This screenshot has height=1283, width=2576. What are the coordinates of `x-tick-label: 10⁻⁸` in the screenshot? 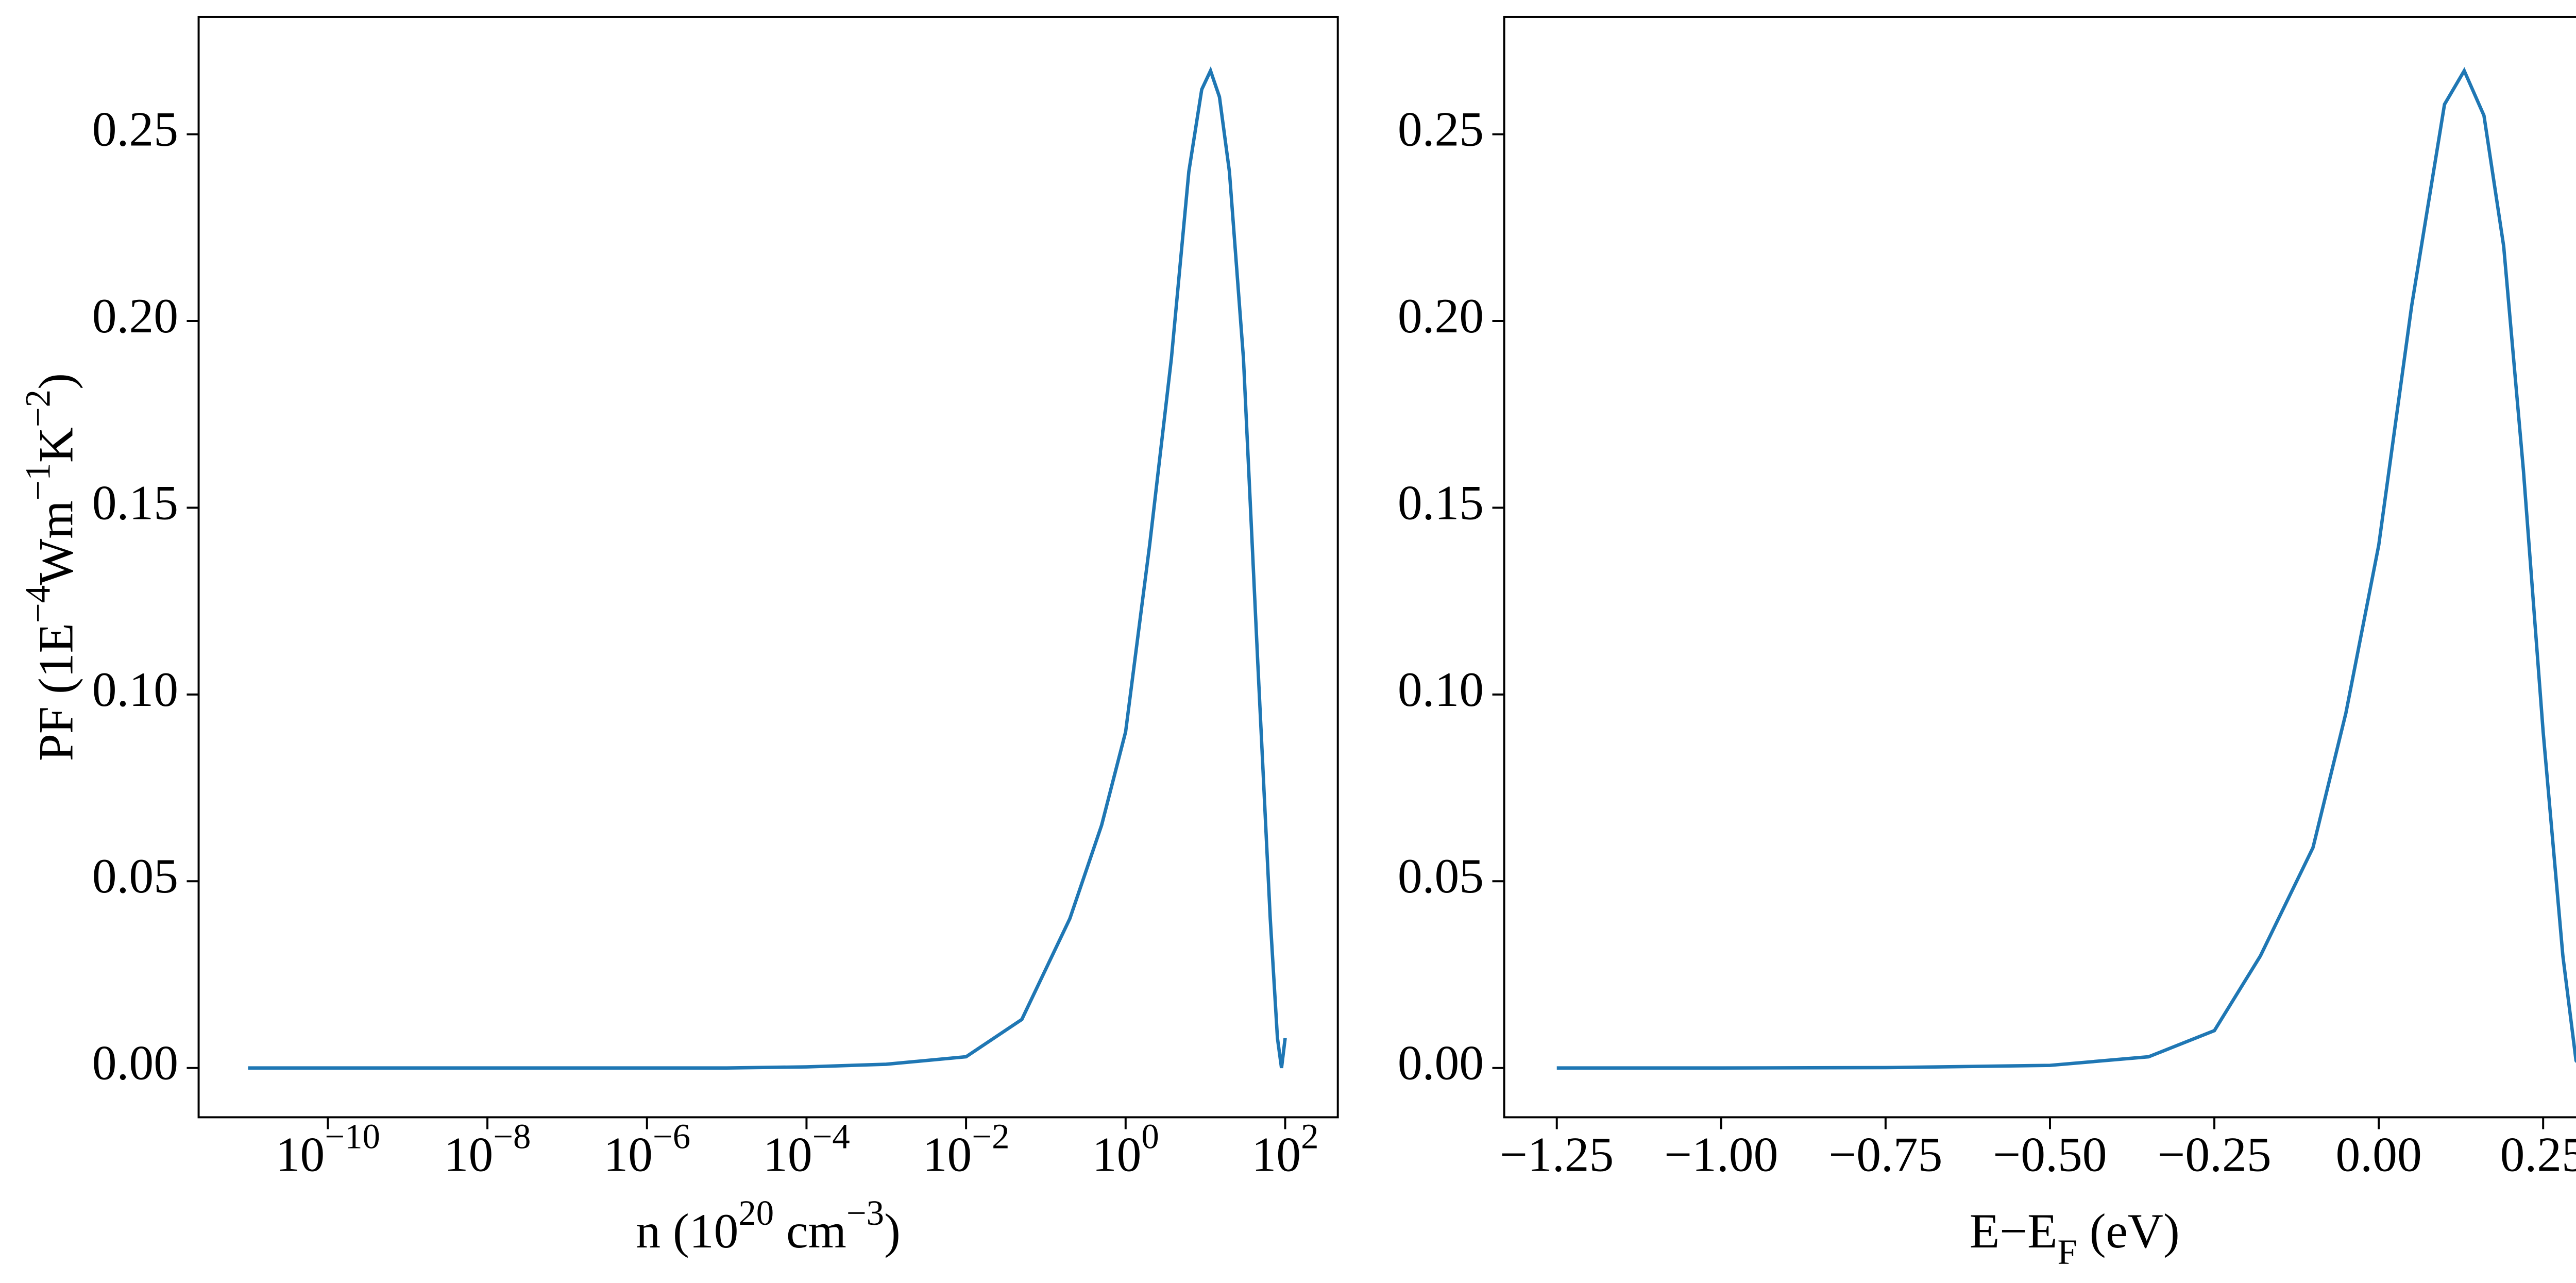 It's located at (487, 1149).